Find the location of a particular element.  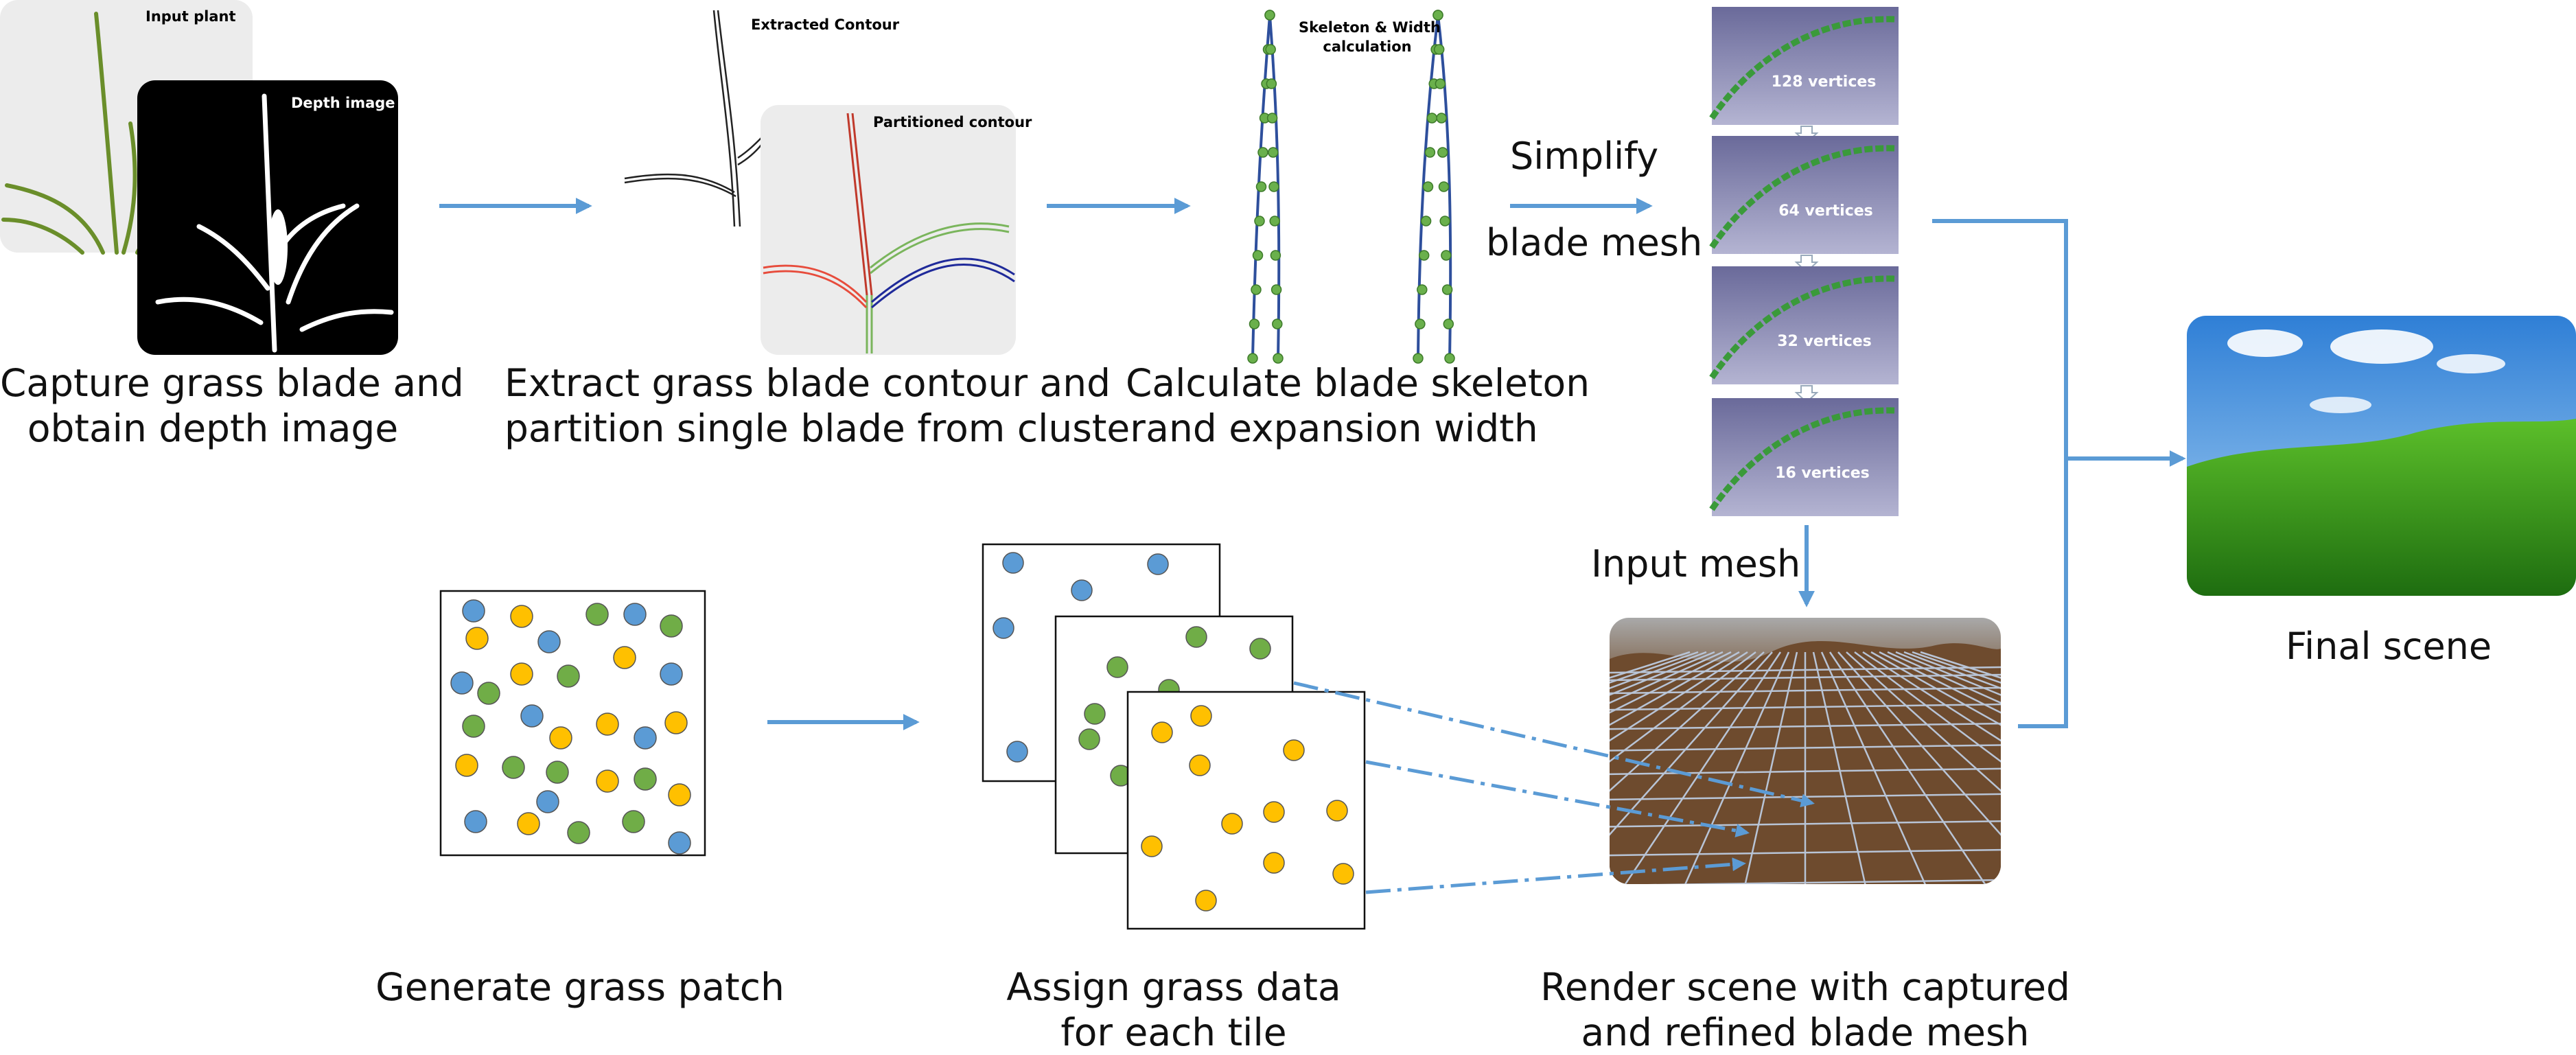

simplify-level-label: 32 vertices is located at coordinates (1824, 341).